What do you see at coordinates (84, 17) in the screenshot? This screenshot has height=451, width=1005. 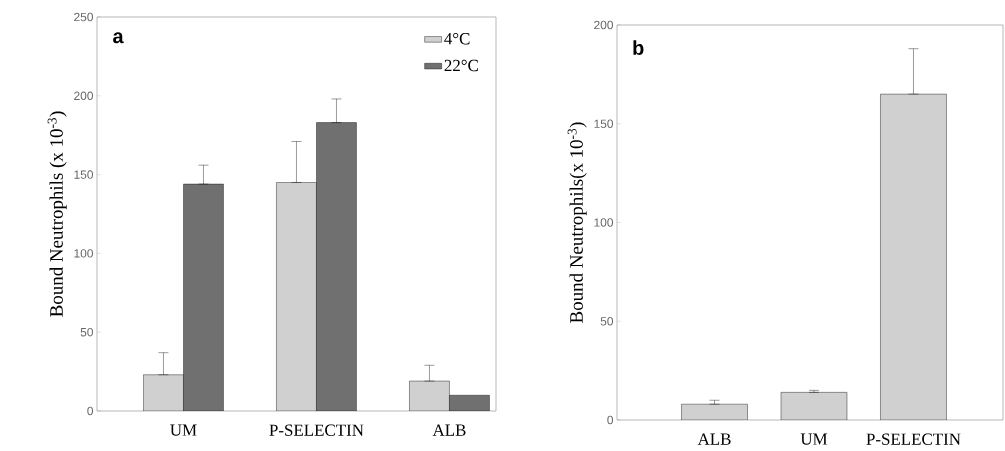 I see `y-tick-label: 250` at bounding box center [84, 17].